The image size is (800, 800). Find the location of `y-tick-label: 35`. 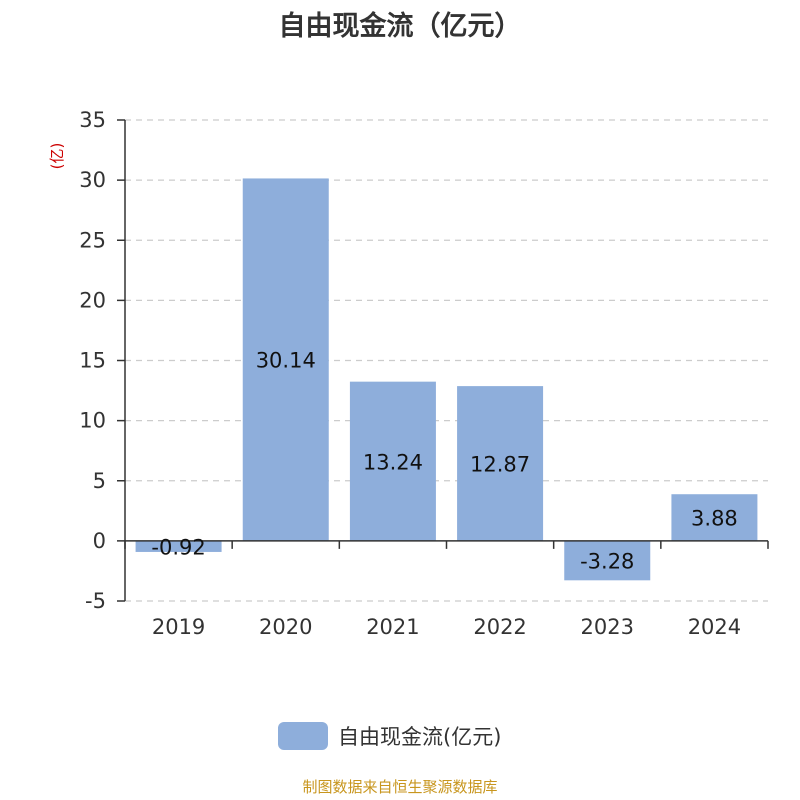

y-tick-label: 35 is located at coordinates (92, 120).